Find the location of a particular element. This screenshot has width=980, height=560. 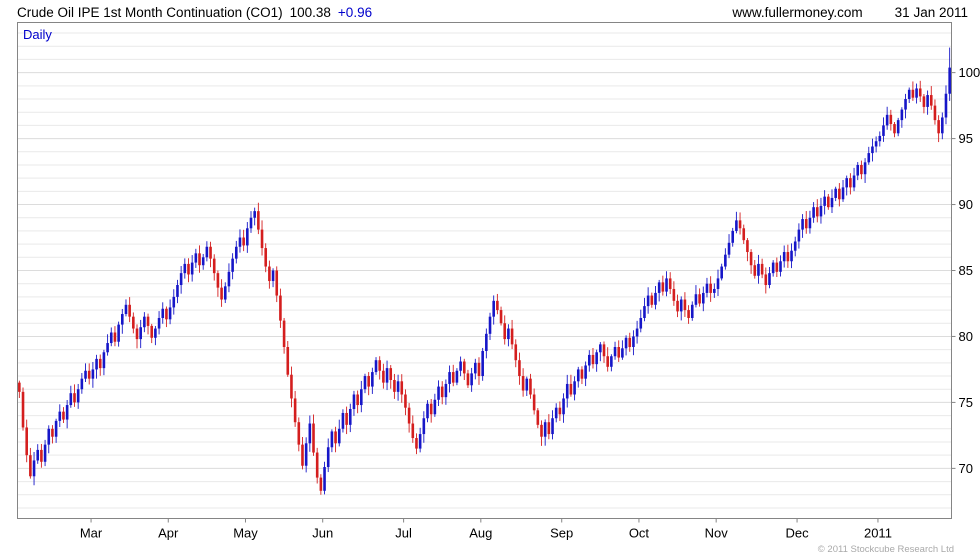

svg-text: 85 is located at coordinates (966, 270).